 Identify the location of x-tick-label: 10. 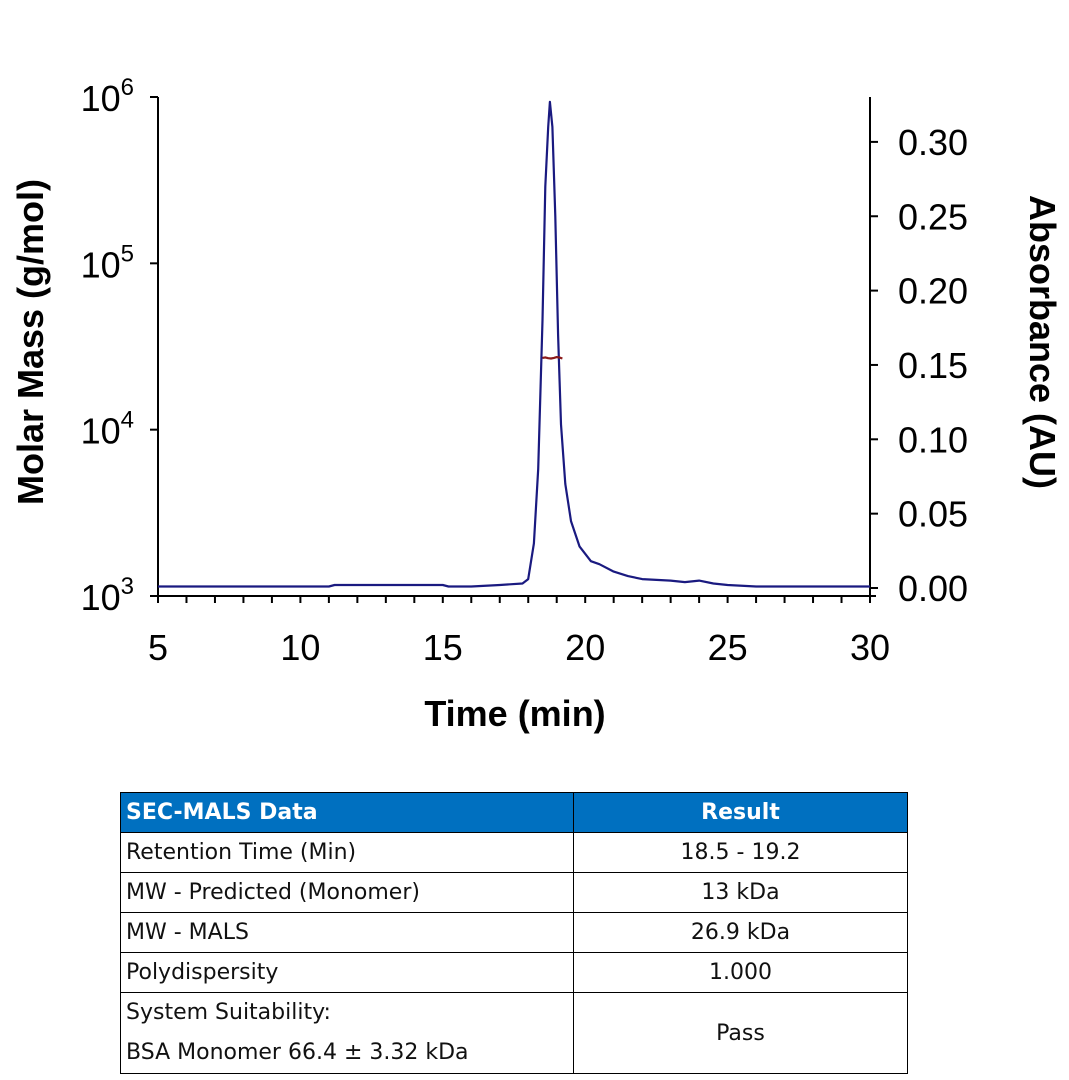
(300, 647).